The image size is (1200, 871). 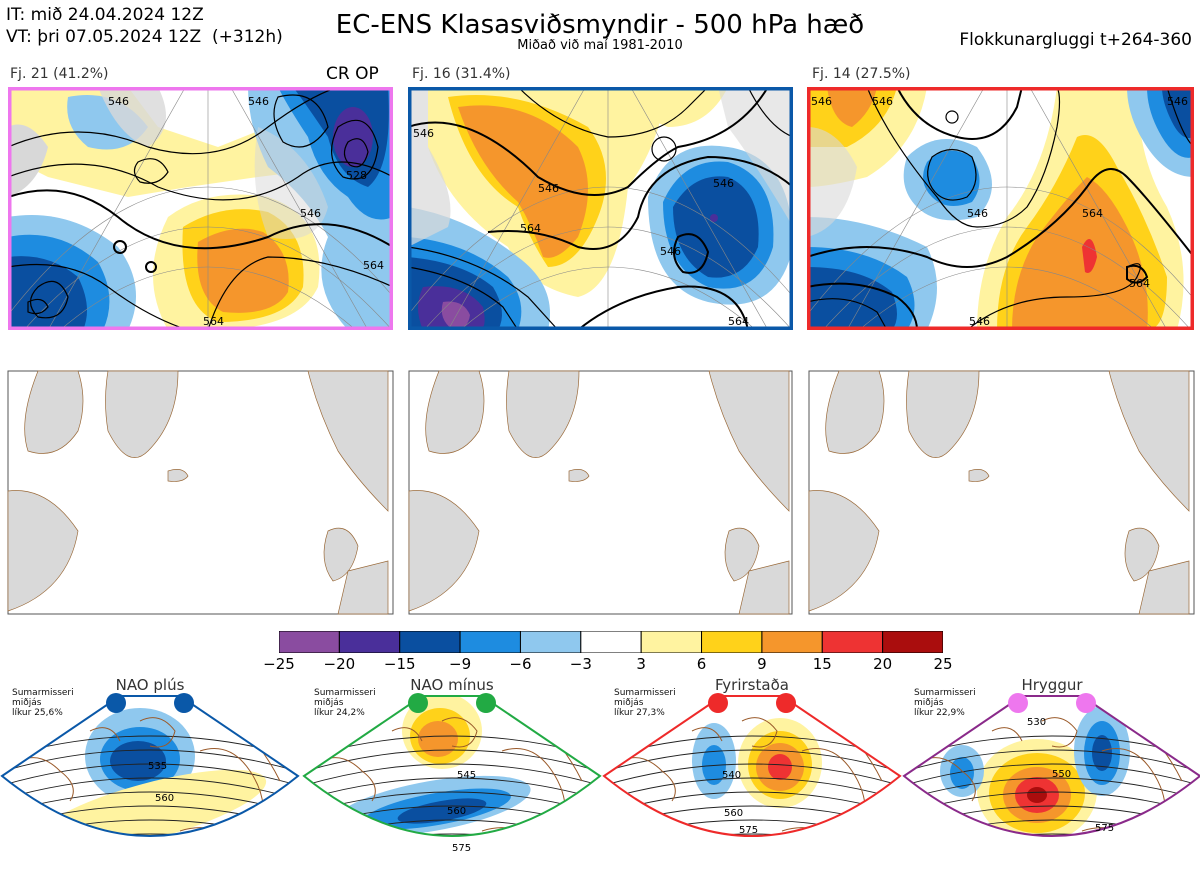 What do you see at coordinates (352, 74) in the screenshot?
I see `panel-1-extra: CR OP` at bounding box center [352, 74].